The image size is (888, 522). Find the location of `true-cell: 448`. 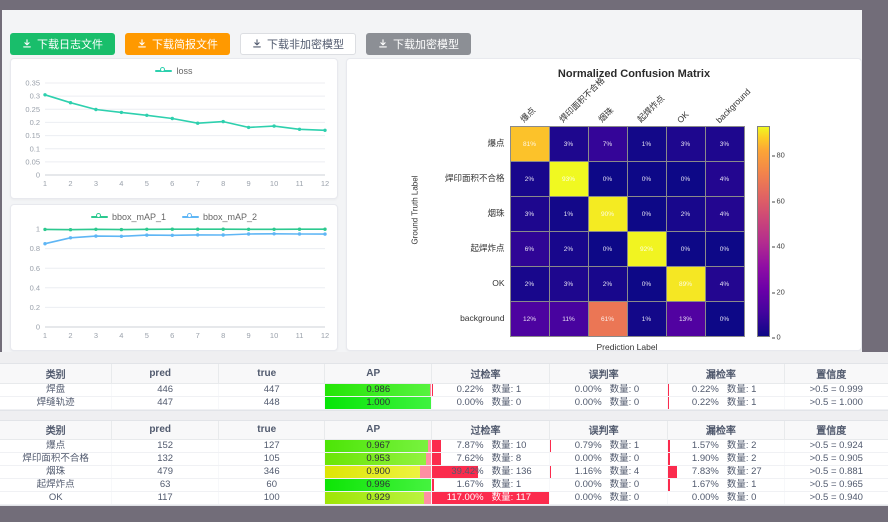

true-cell: 448 is located at coordinates (272, 403).